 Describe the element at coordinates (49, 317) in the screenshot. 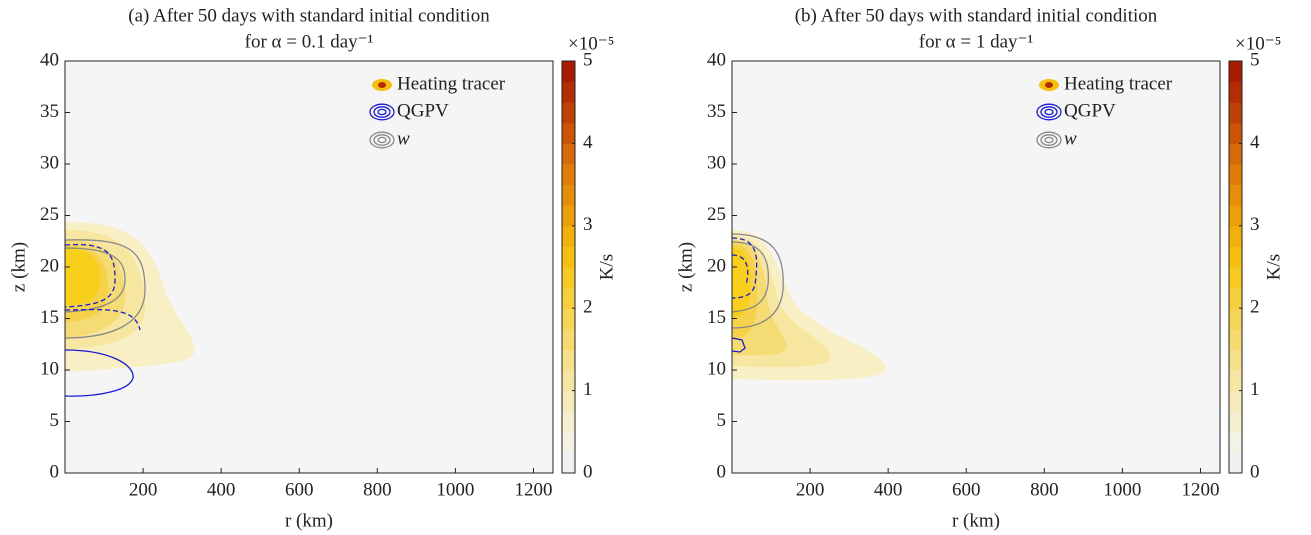

I see `y-tick-label: 15` at that location.